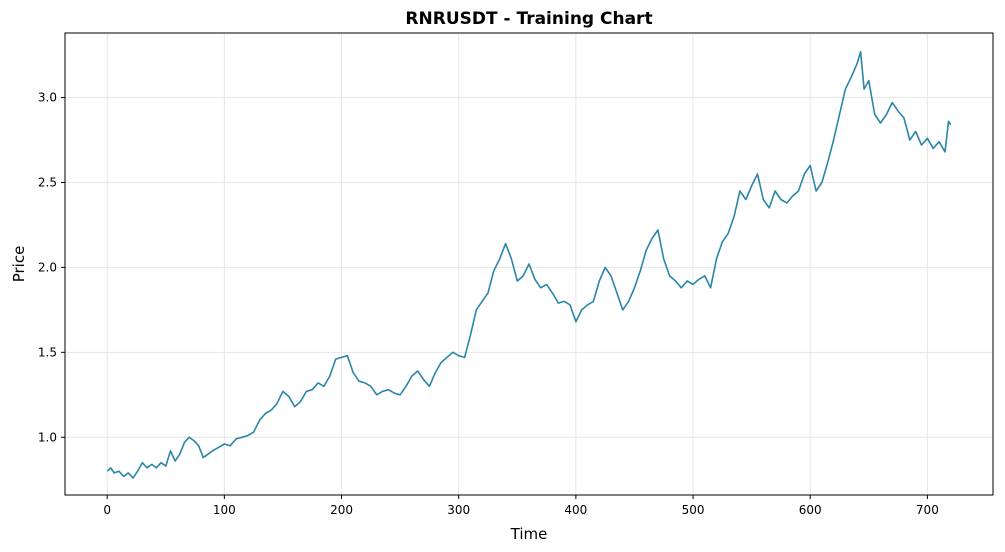 The height and width of the screenshot is (552, 1005). Describe the element at coordinates (47, 182) in the screenshot. I see `y-tick-label: 2.5` at that location.